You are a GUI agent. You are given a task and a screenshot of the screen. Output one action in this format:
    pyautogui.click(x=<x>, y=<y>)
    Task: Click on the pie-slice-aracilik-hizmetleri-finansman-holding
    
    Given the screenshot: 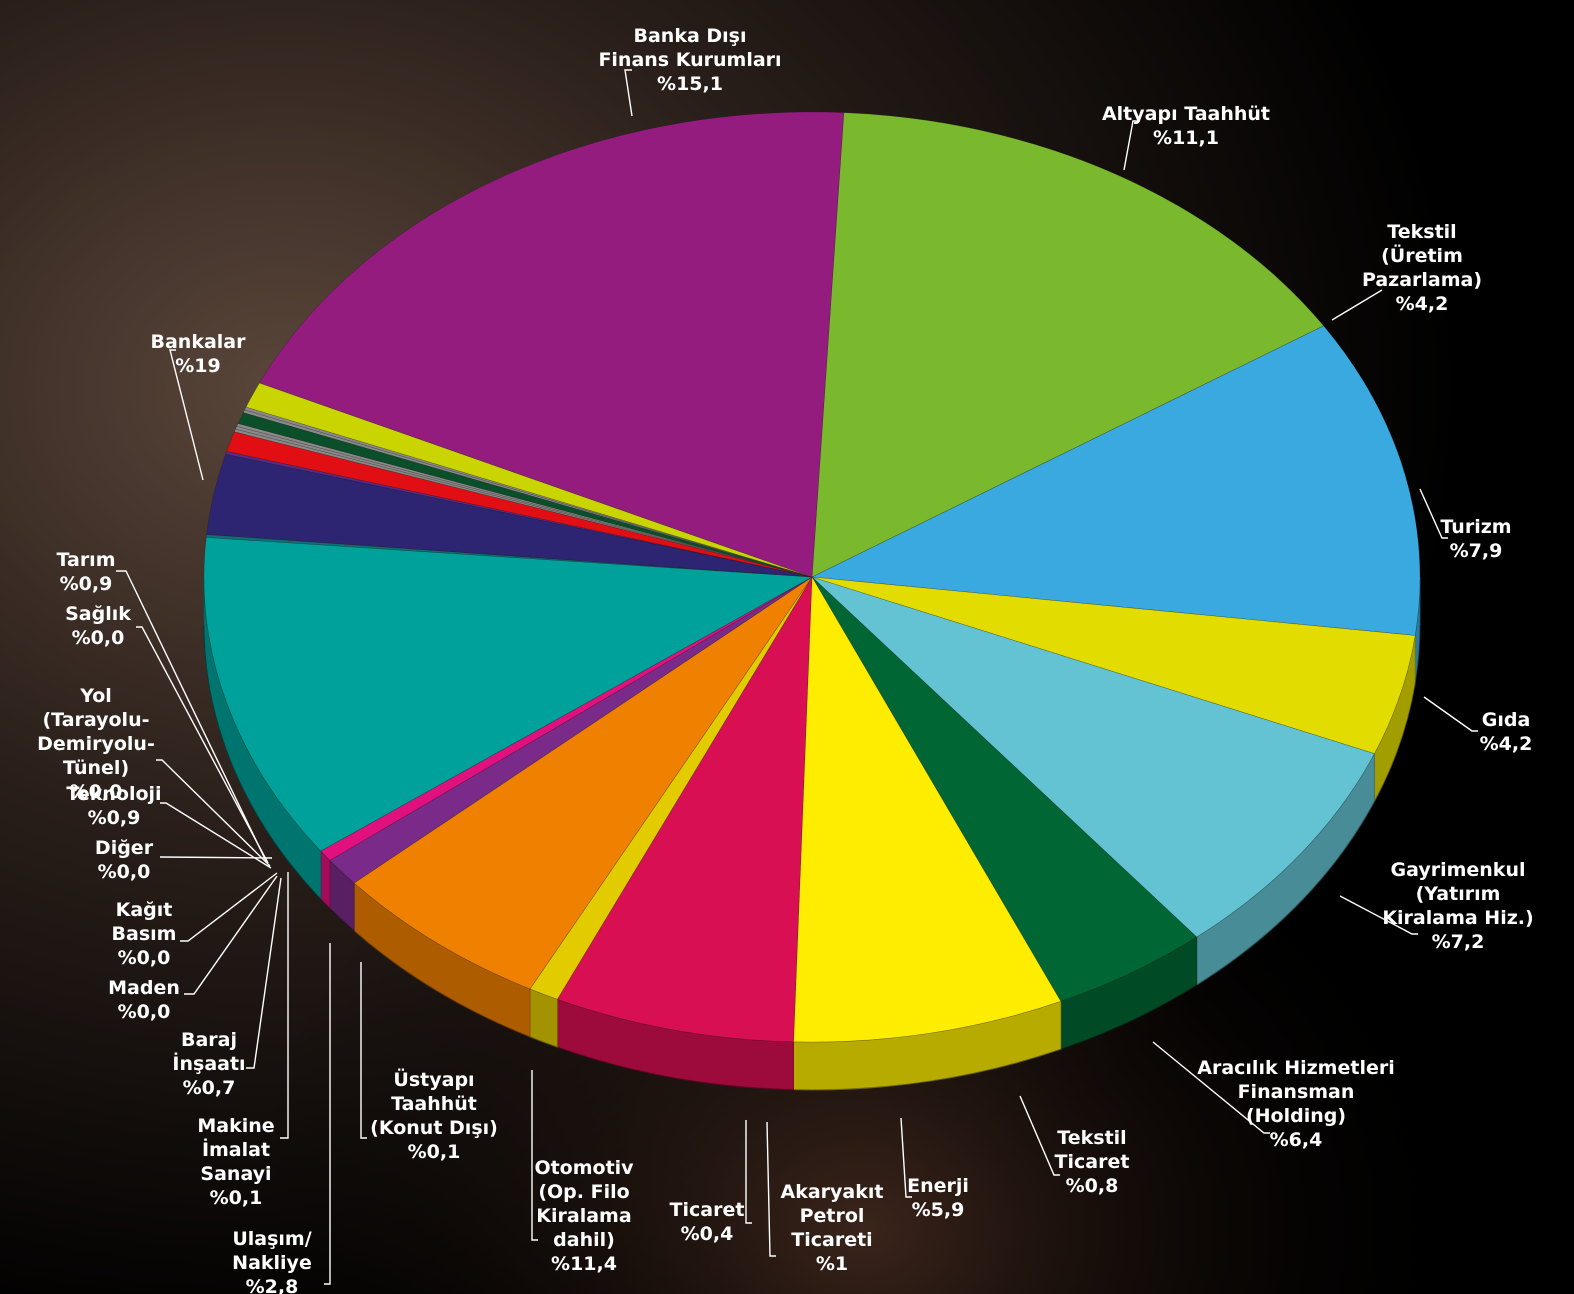 What is the action you would take?
    pyautogui.click(x=684, y=809)
    